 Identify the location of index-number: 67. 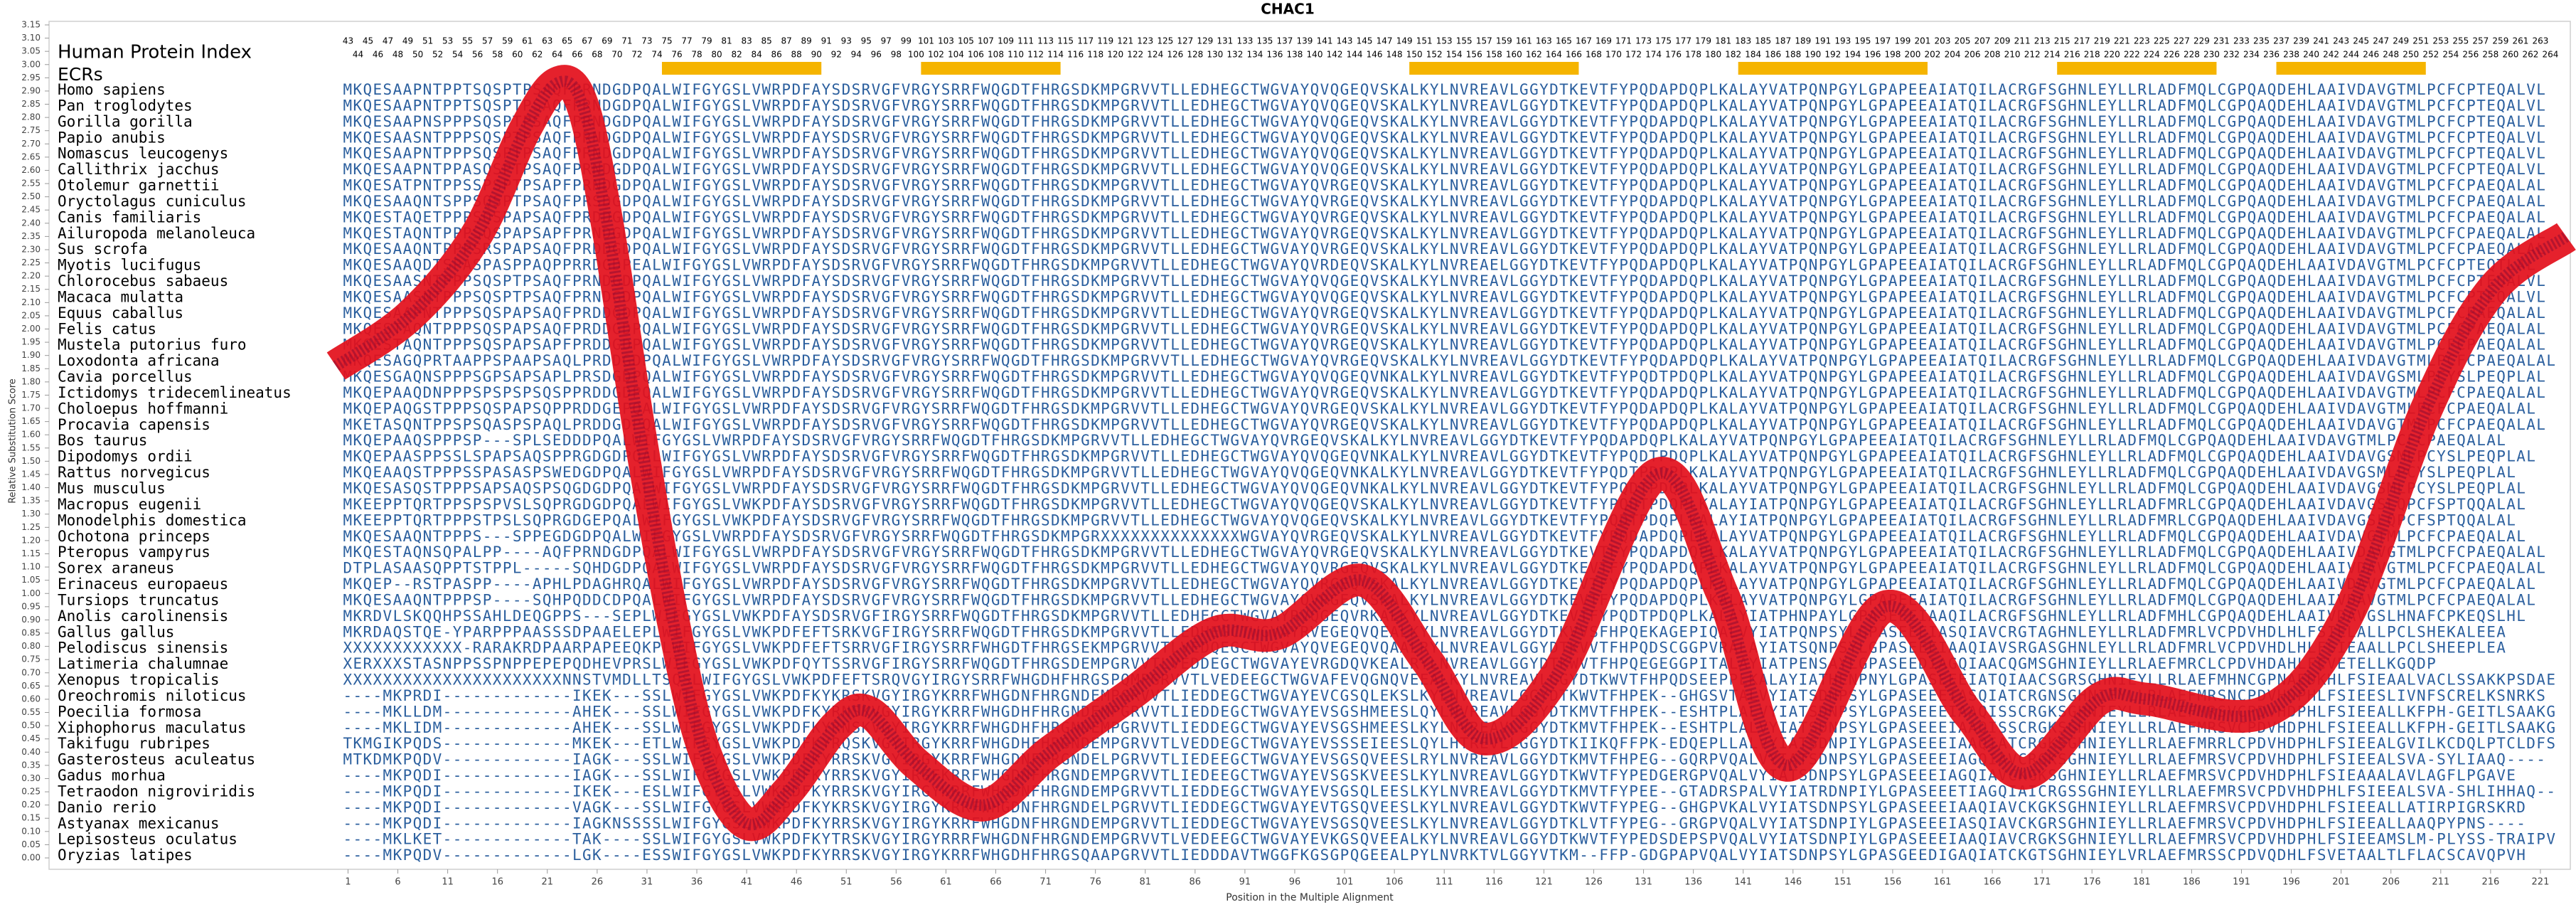
(587, 41).